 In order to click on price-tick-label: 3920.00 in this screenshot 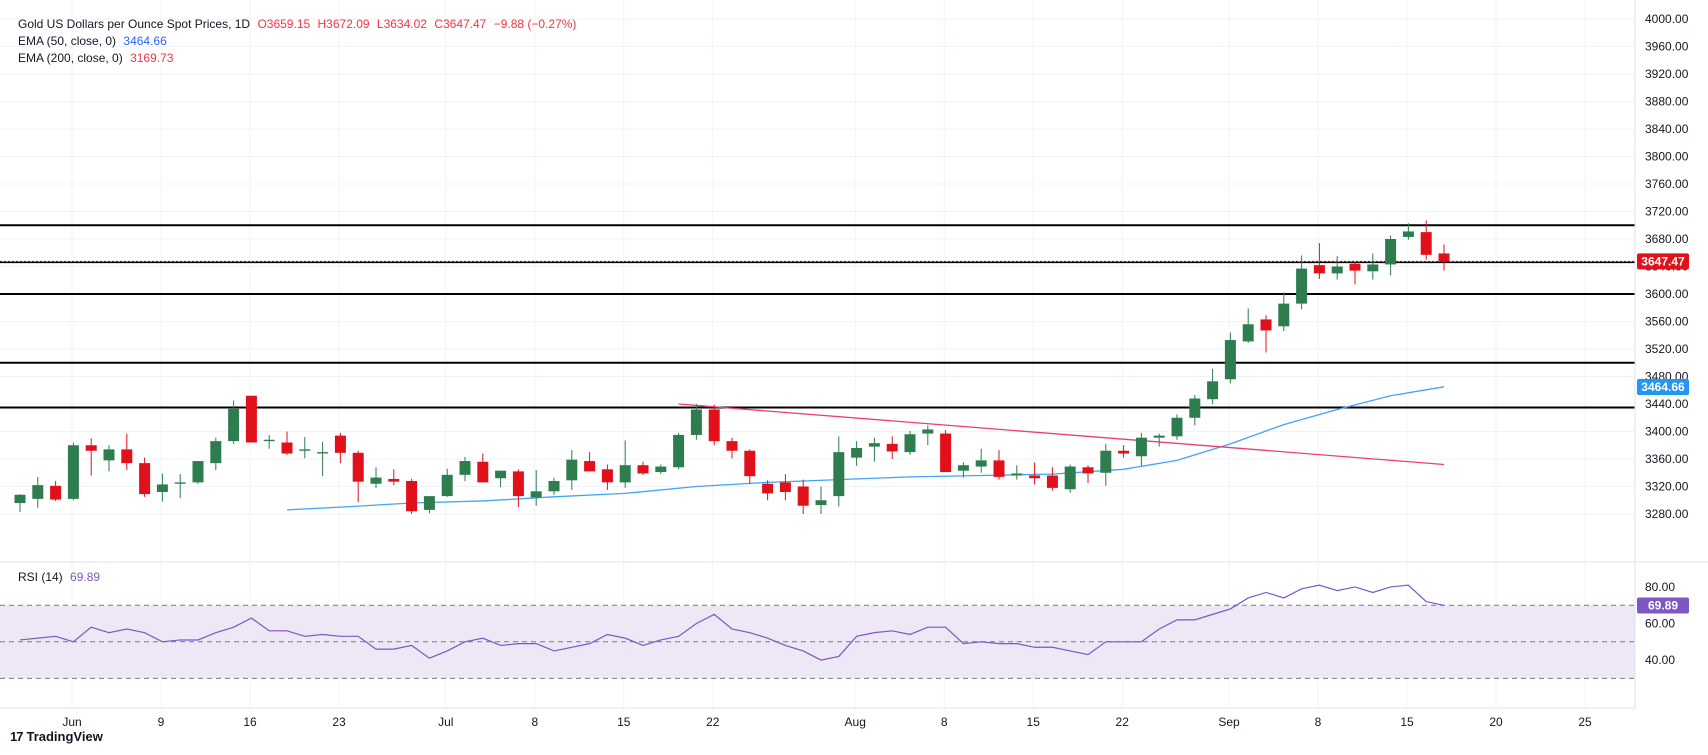, I will do `click(1667, 74)`.